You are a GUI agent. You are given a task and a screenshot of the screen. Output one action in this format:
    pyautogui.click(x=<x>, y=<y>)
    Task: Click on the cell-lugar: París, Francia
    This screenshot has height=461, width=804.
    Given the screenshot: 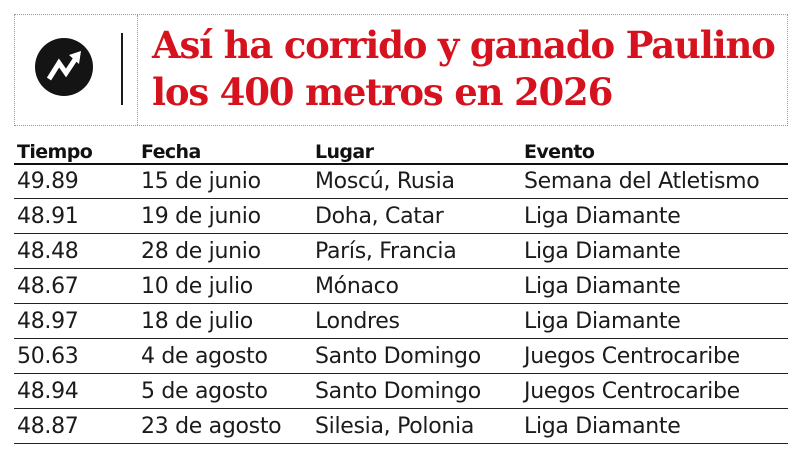 What is the action you would take?
    pyautogui.click(x=416, y=251)
    